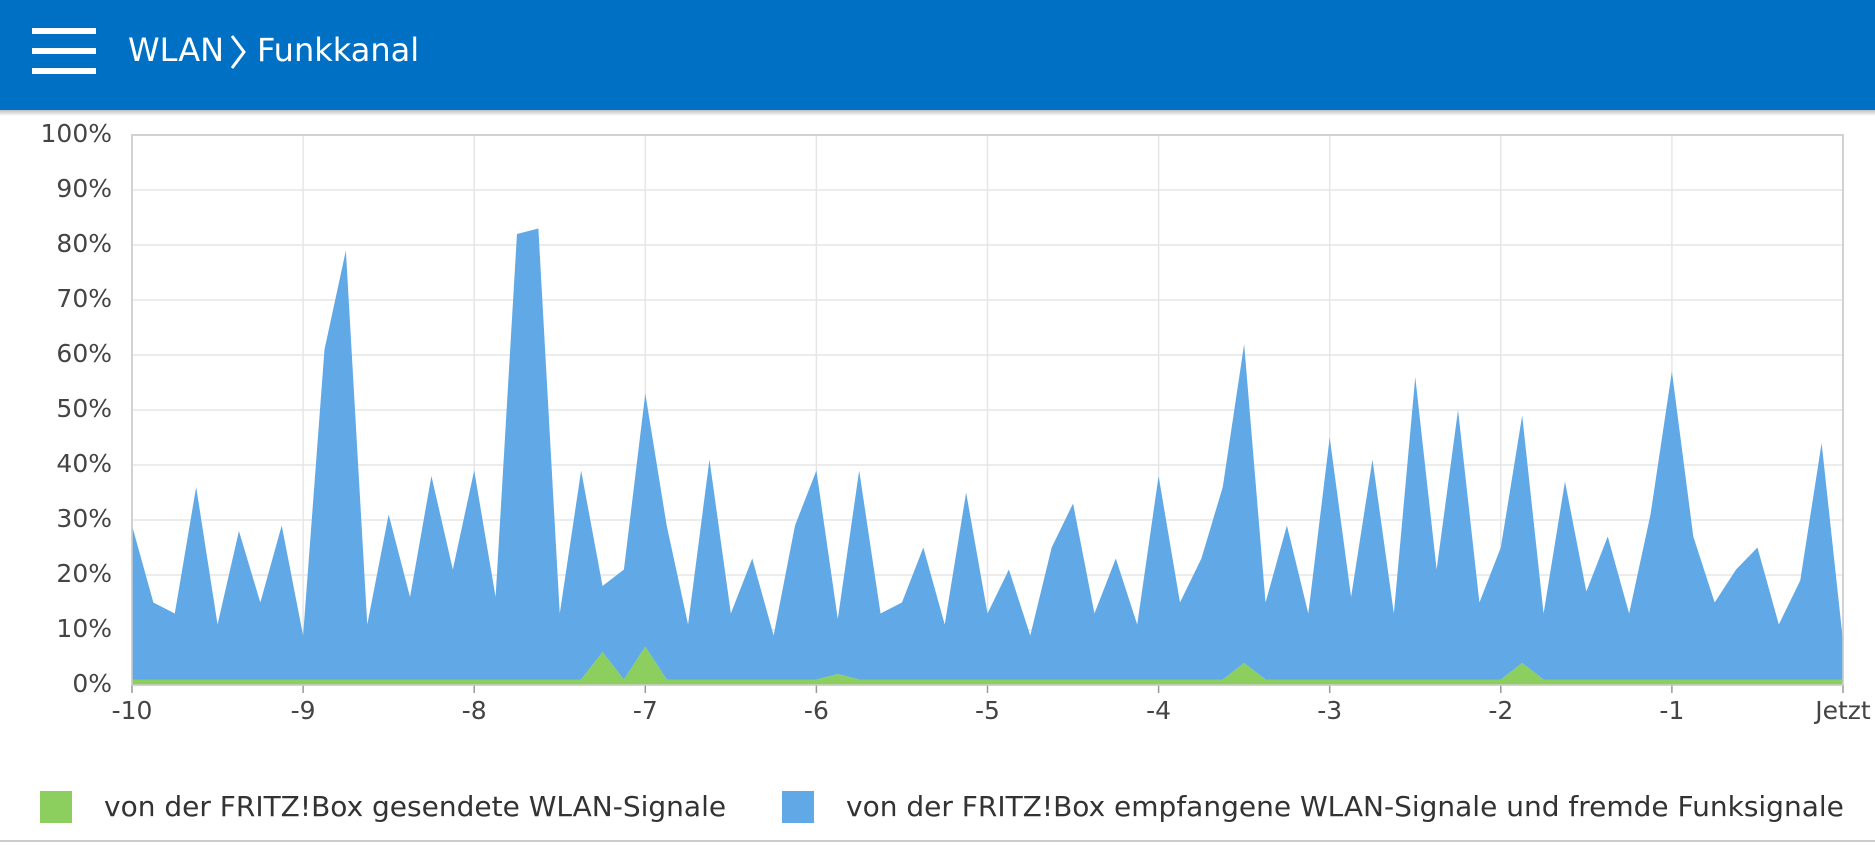 This screenshot has height=849, width=1875. Describe the element at coordinates (987, 665) in the screenshot. I see `area-series` at that location.